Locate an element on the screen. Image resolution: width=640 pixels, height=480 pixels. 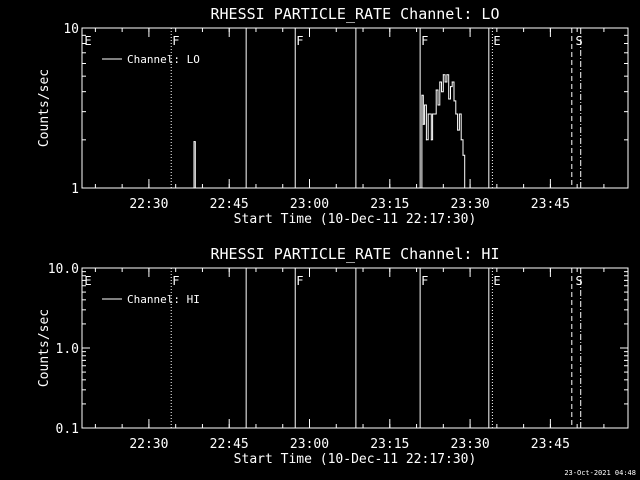
legend-label: Channel: LO is located at coordinates (163, 59).